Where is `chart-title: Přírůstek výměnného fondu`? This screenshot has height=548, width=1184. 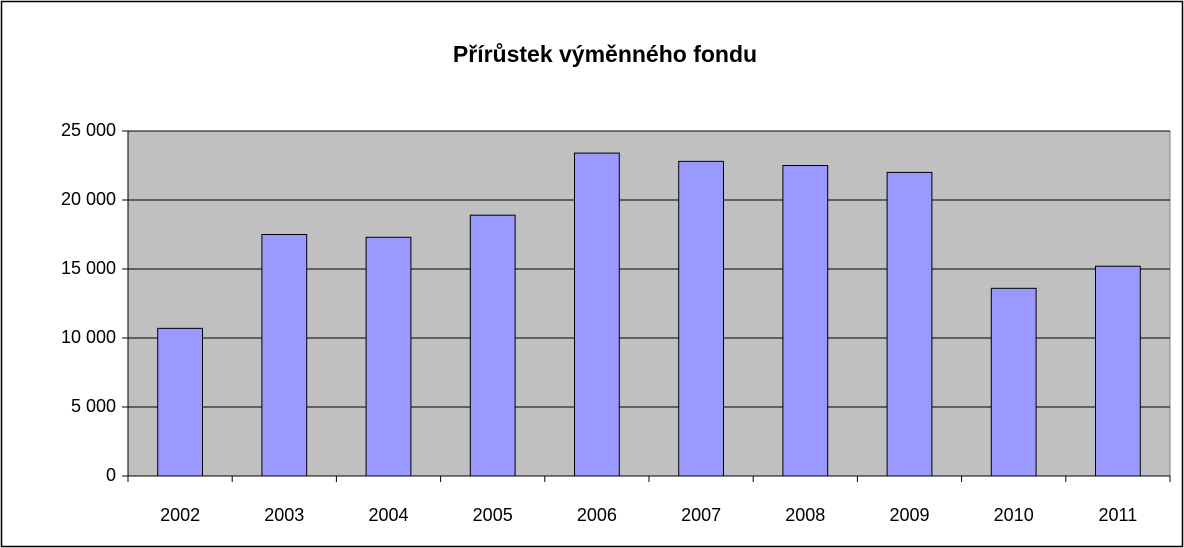 chart-title: Přírůstek výměnného fondu is located at coordinates (605, 54).